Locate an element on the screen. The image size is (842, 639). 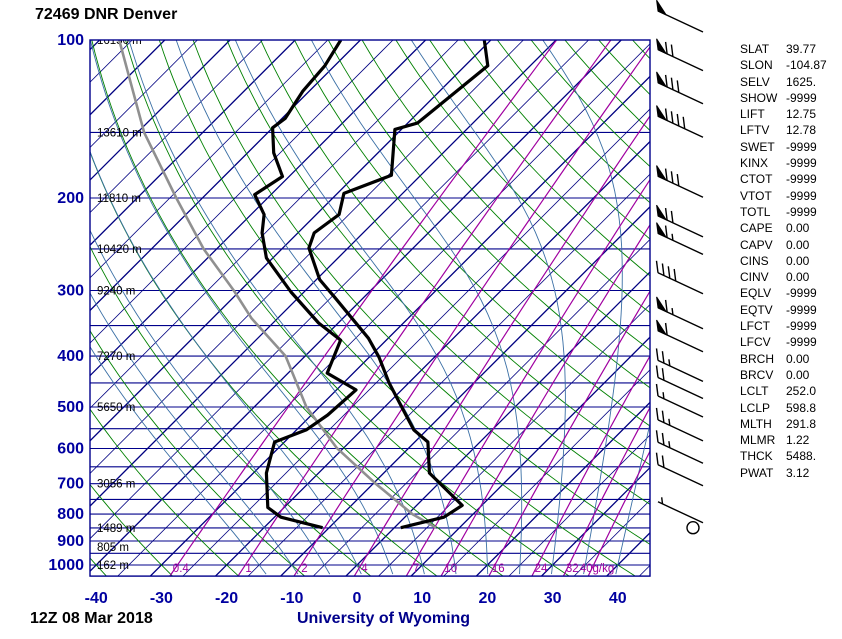
index-row: LFTV 12.78 is located at coordinates (783, 130).